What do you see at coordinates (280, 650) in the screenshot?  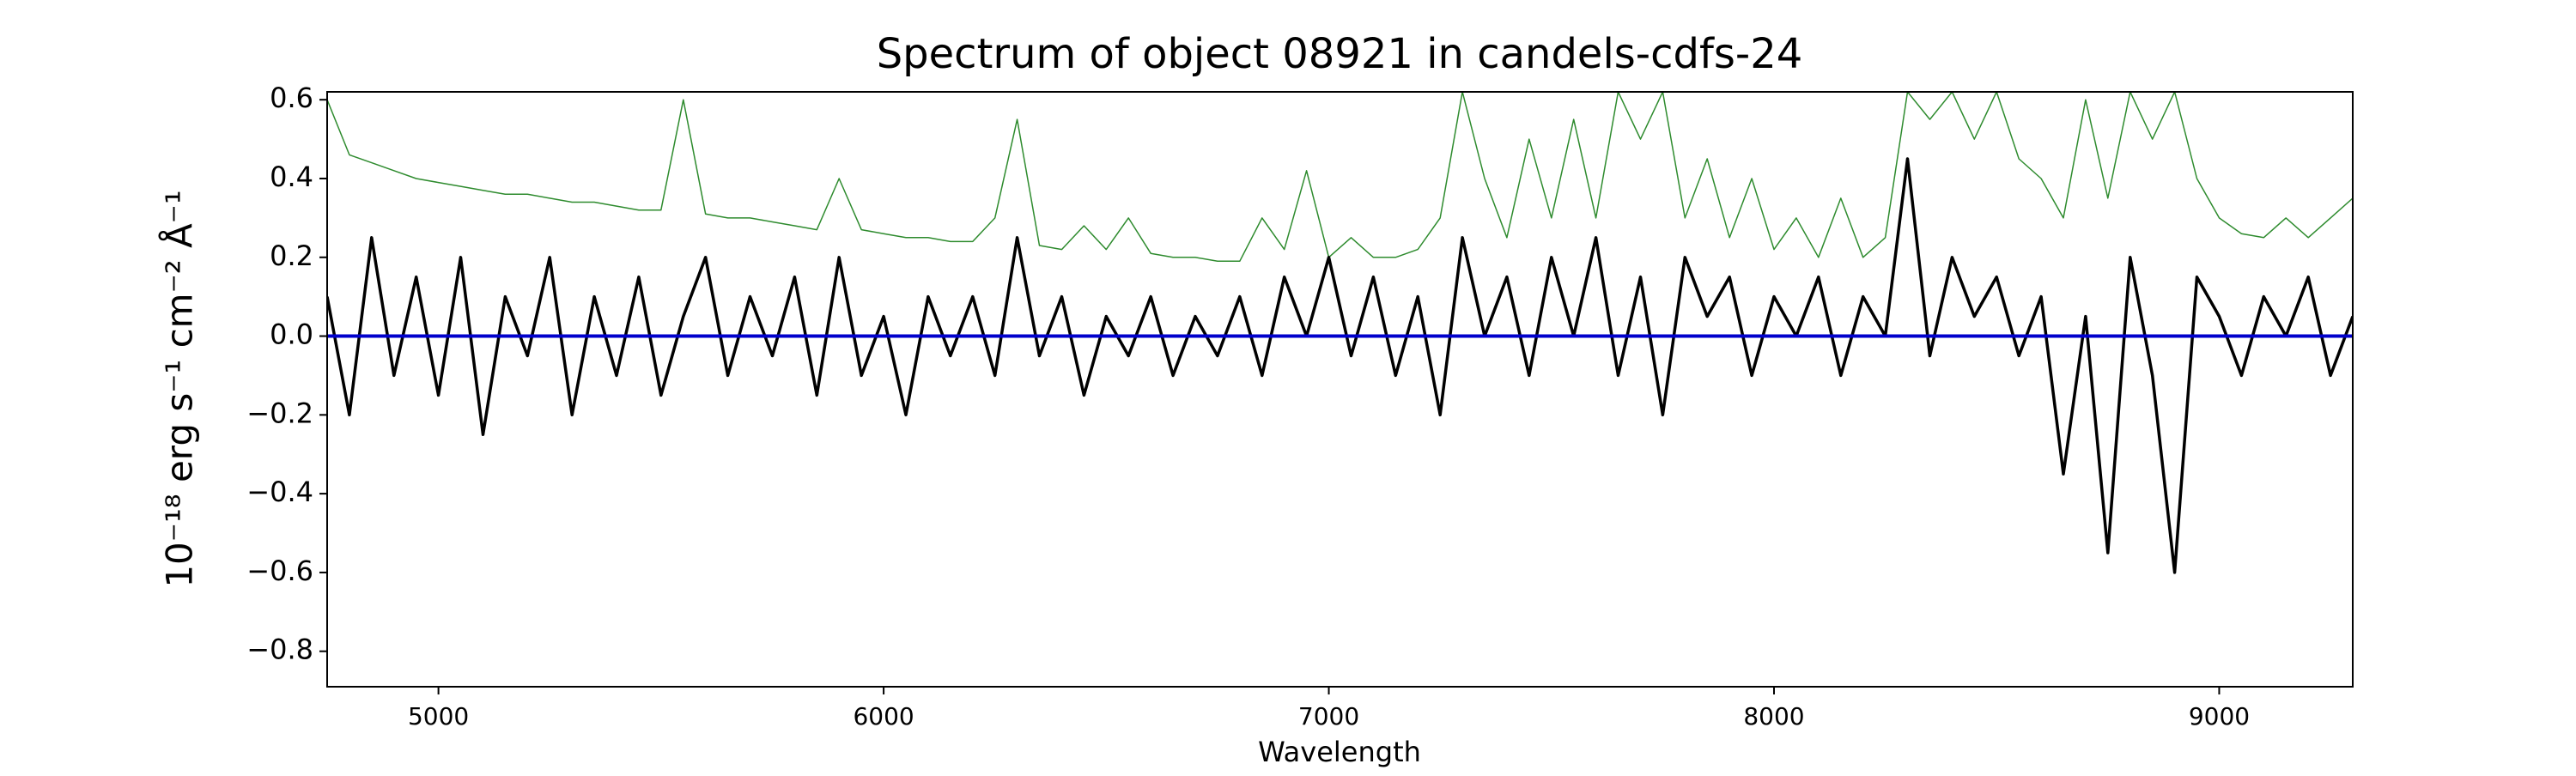 I see `y-tick-label: −0.8` at bounding box center [280, 650].